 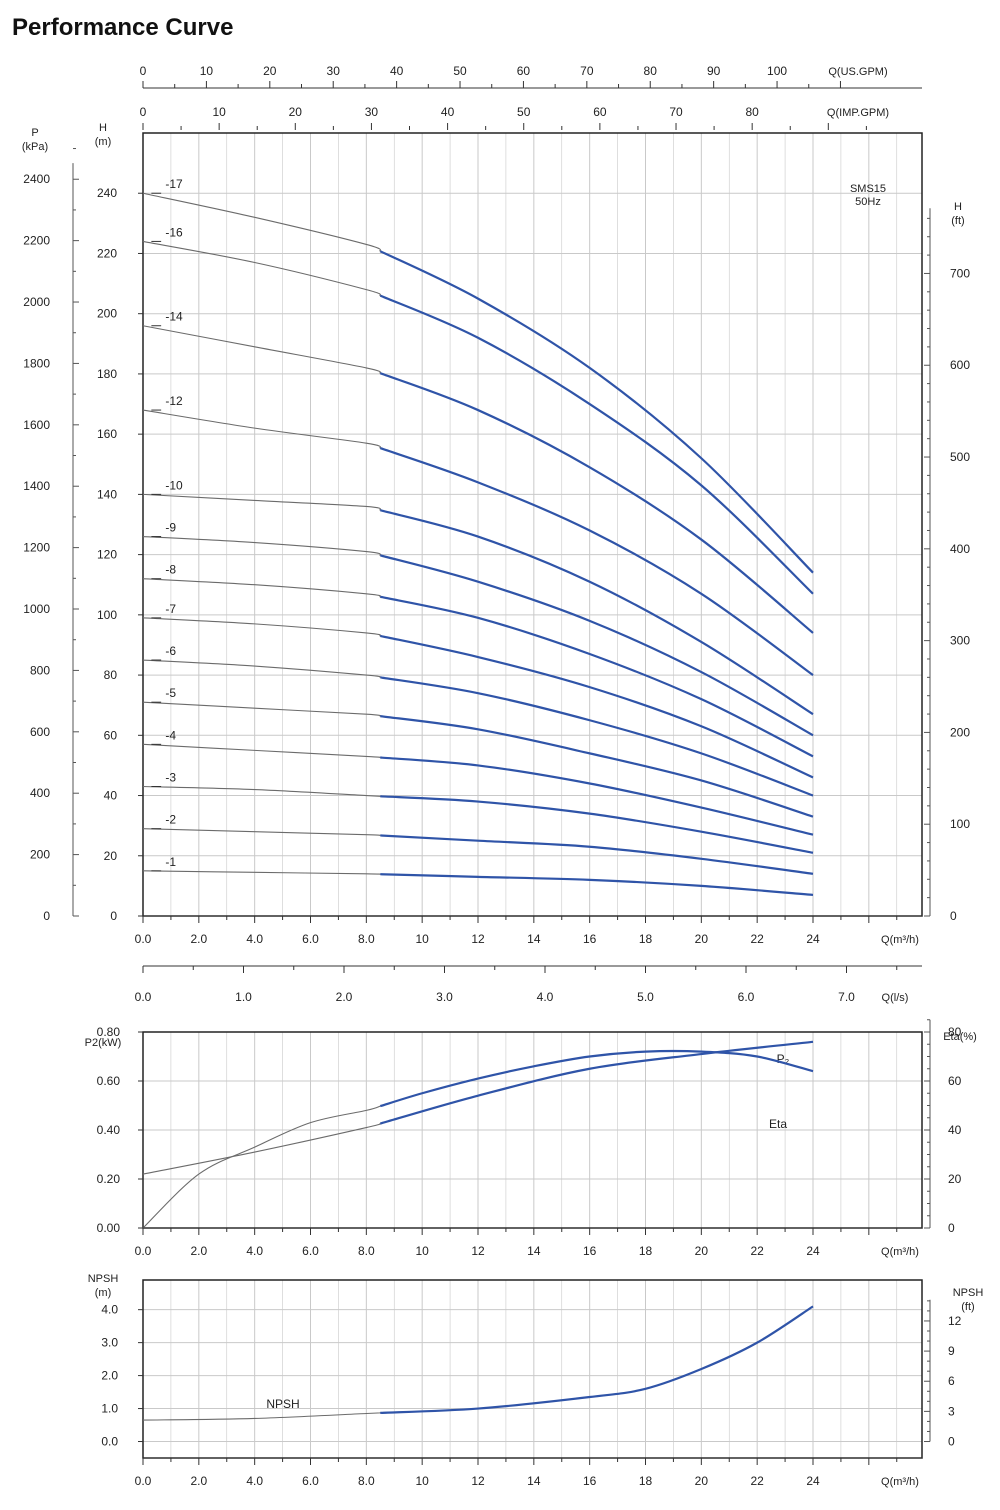 What do you see at coordinates (524, 112) in the screenshot?
I see `top-tick-label: 50` at bounding box center [524, 112].